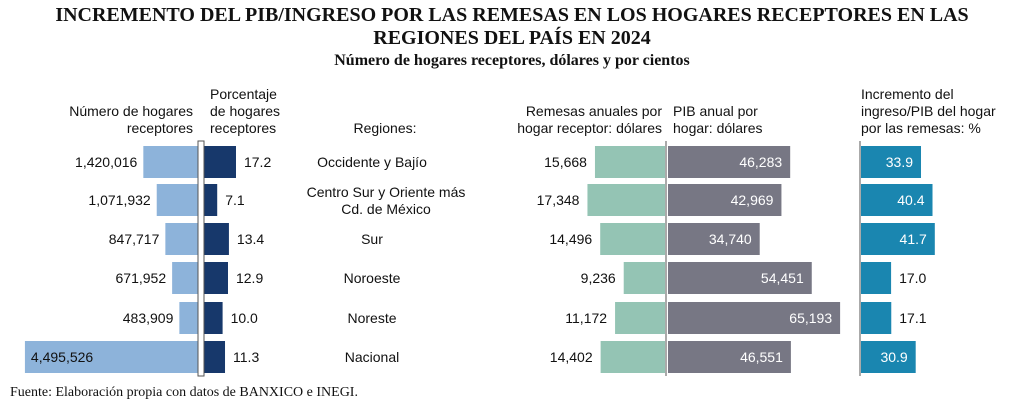  What do you see at coordinates (899, 162) in the screenshot?
I see `label-incremento: 33.9` at bounding box center [899, 162].